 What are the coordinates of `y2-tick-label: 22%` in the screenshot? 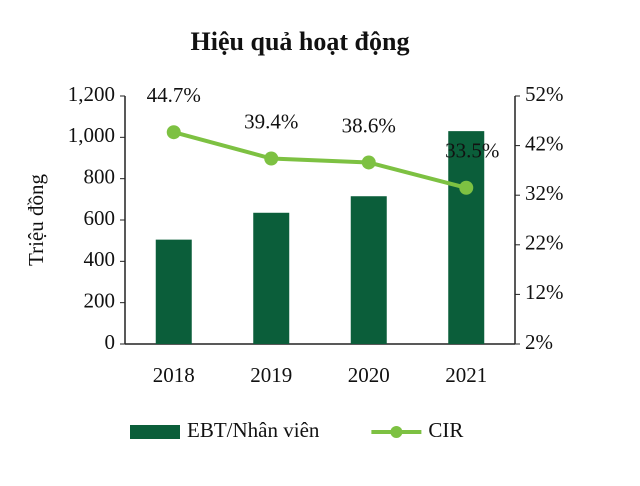 It's located at (544, 243).